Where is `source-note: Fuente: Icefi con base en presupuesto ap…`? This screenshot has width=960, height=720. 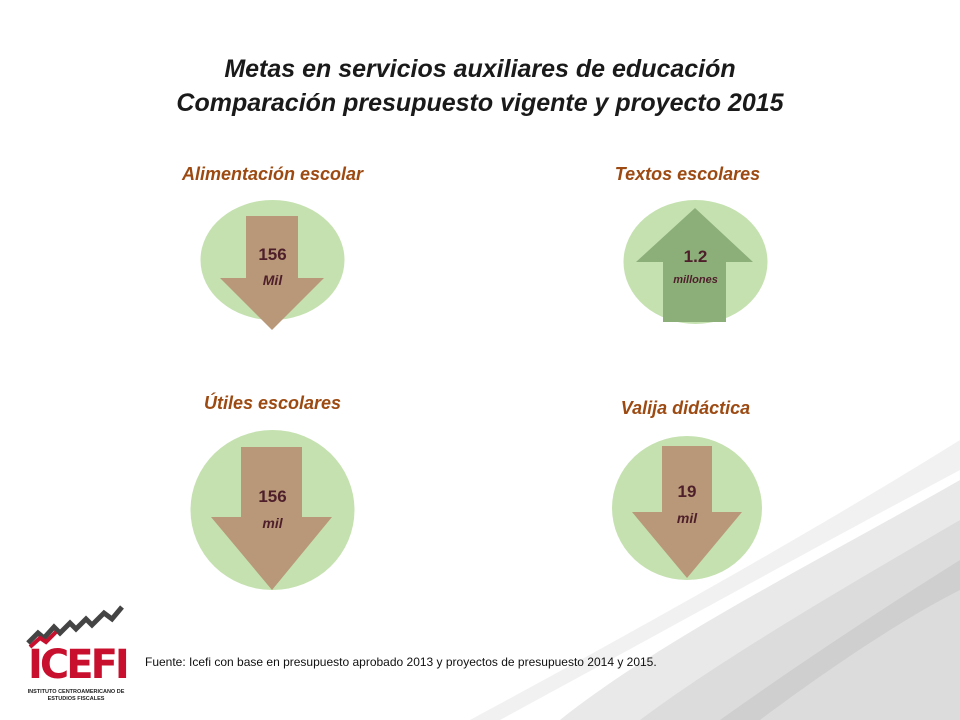 source-note: Fuente: Icefi con base en presupuesto ap… is located at coordinates (401, 662).